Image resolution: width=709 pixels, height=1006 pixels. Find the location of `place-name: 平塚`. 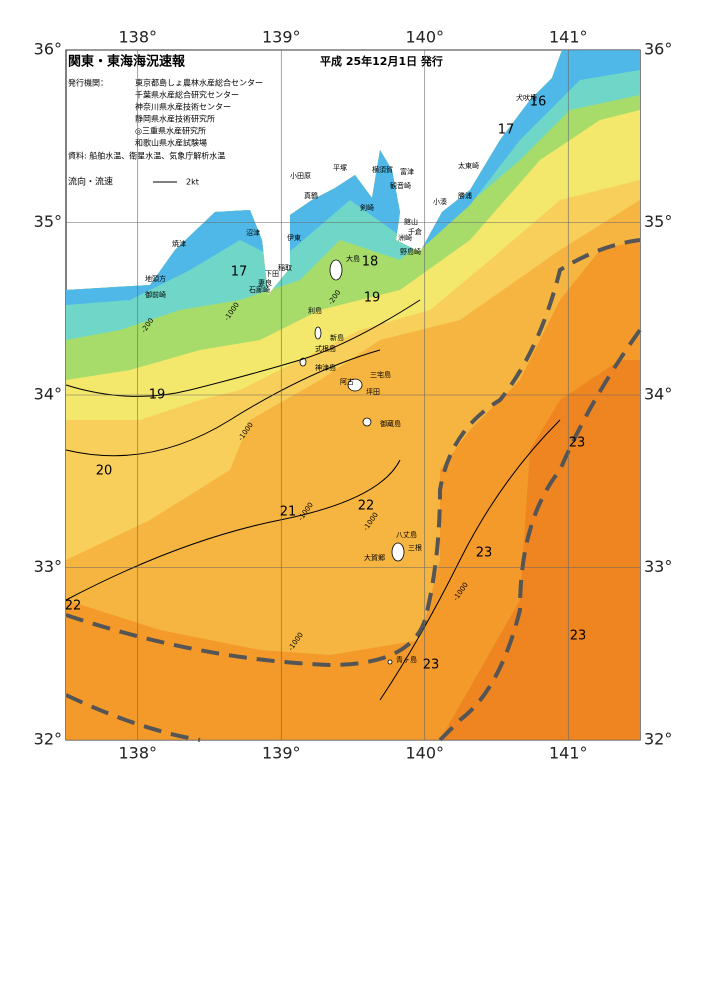

place-name: 平塚 is located at coordinates (340, 167).